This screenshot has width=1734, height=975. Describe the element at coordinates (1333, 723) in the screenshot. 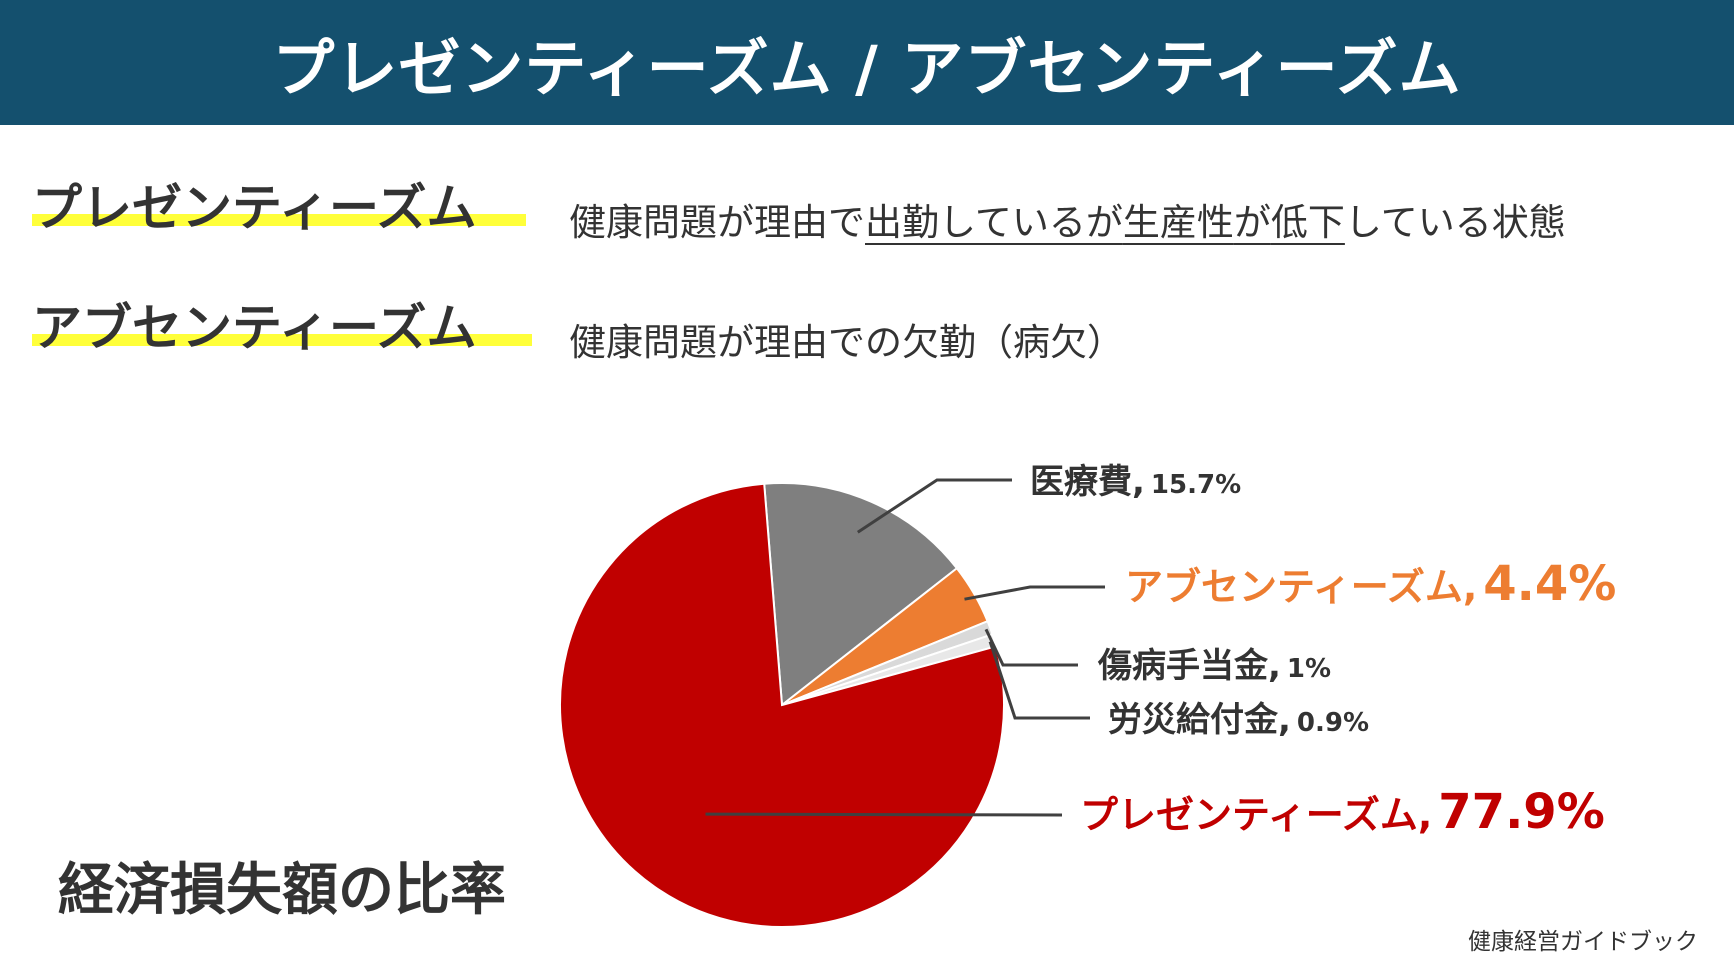

I see `slice-label-value: 0.9%` at that location.